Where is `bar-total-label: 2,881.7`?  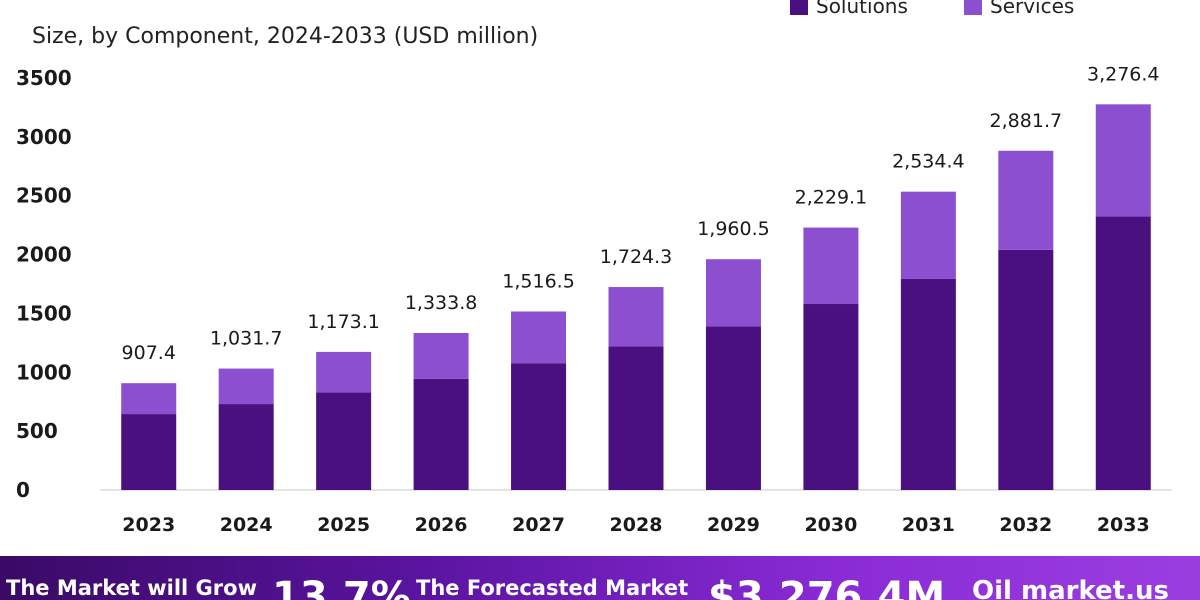 bar-total-label: 2,881.7 is located at coordinates (1026, 121).